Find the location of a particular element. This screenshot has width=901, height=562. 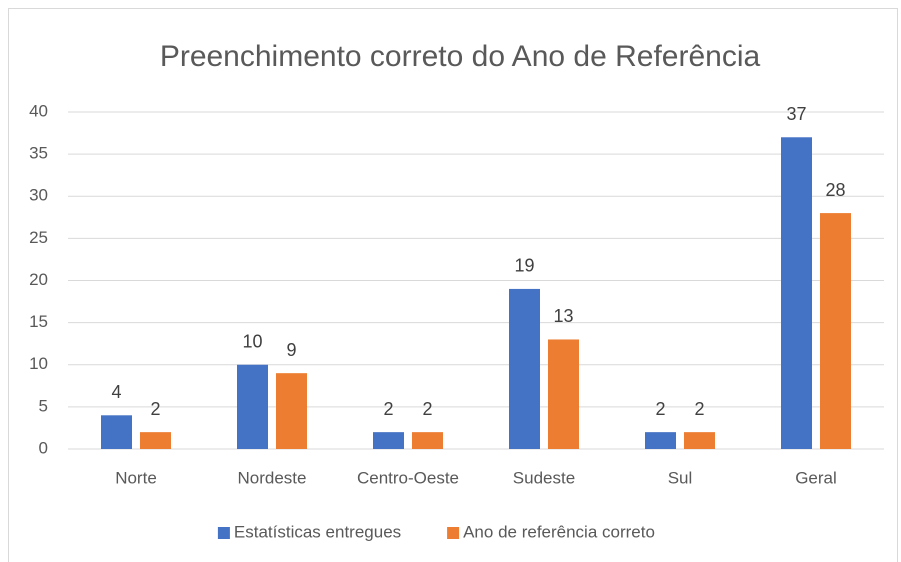

legend-label: Estatísticas entregues is located at coordinates (317, 531).